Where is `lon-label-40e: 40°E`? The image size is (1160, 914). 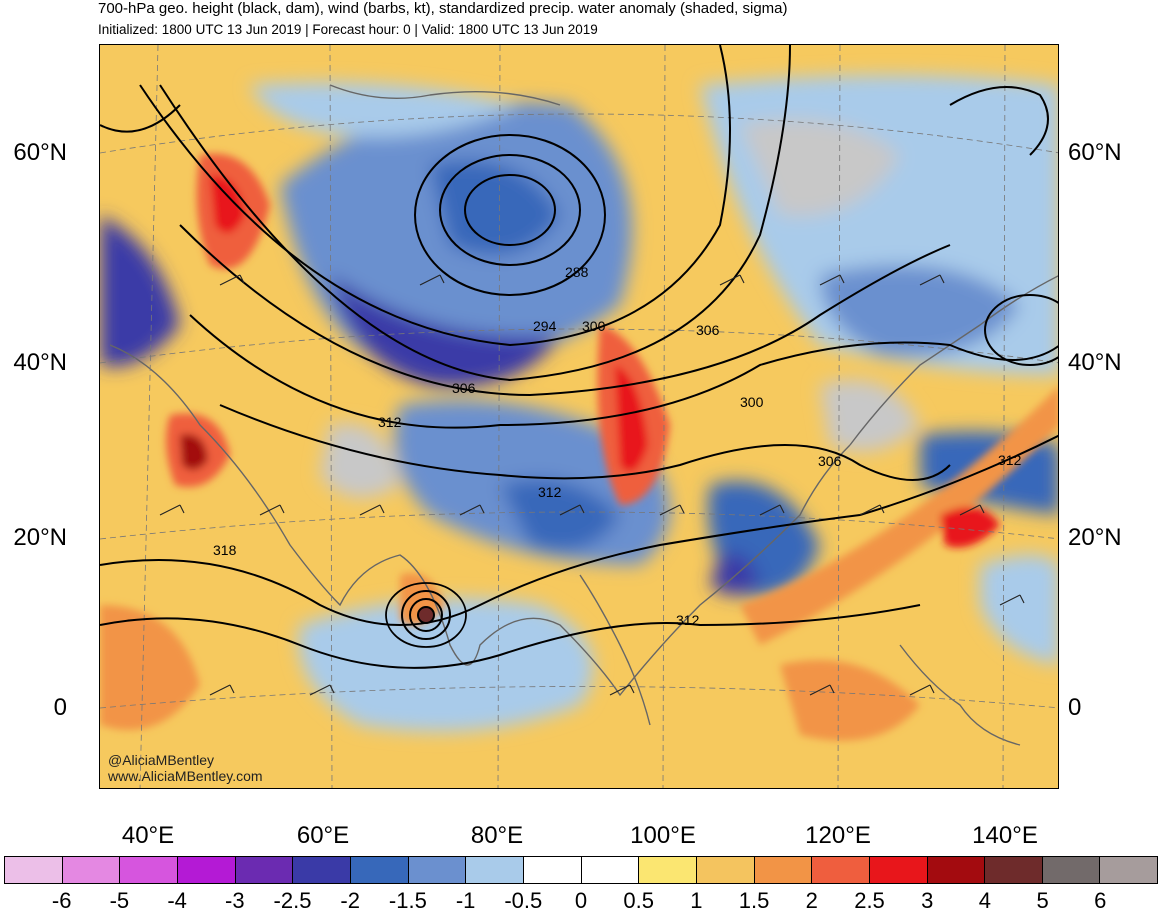 lon-label-40e: 40°E is located at coordinates (148, 835).